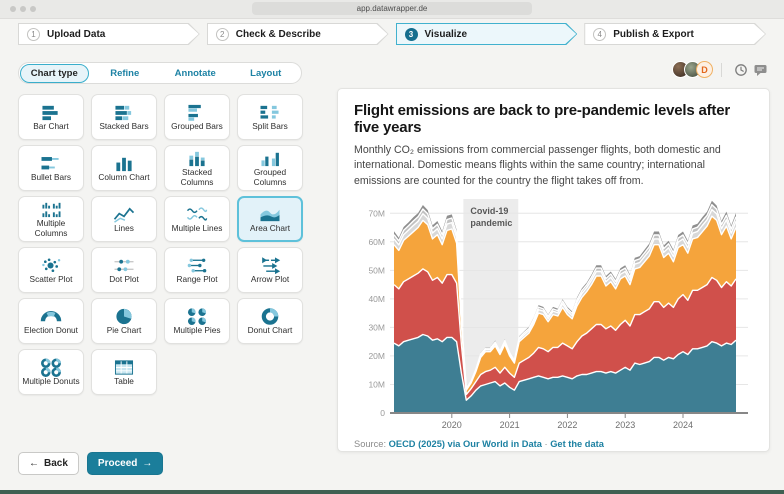  What do you see at coordinates (48, 463) in the screenshot?
I see `back-button: ← Back` at bounding box center [48, 463].